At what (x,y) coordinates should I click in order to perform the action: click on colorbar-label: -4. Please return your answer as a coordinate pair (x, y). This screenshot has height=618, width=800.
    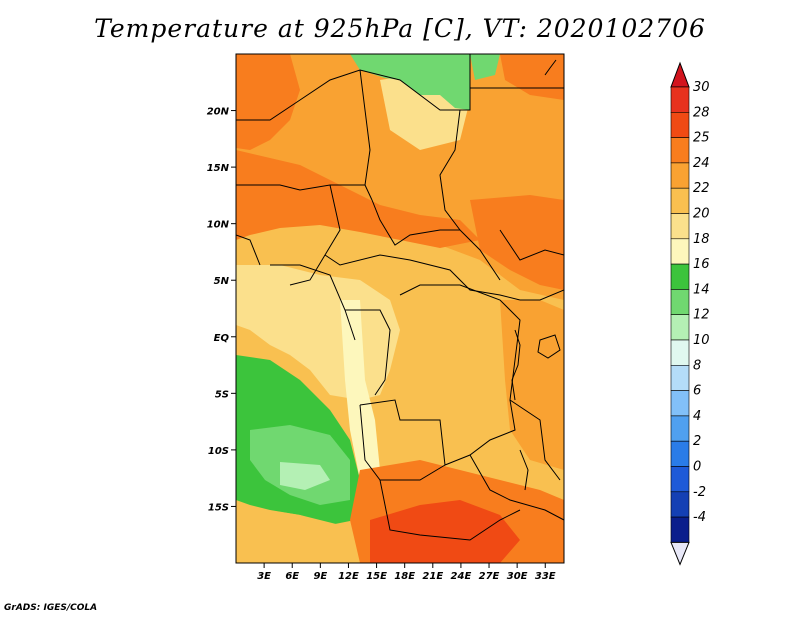
    Looking at the image, I should click on (699, 517).